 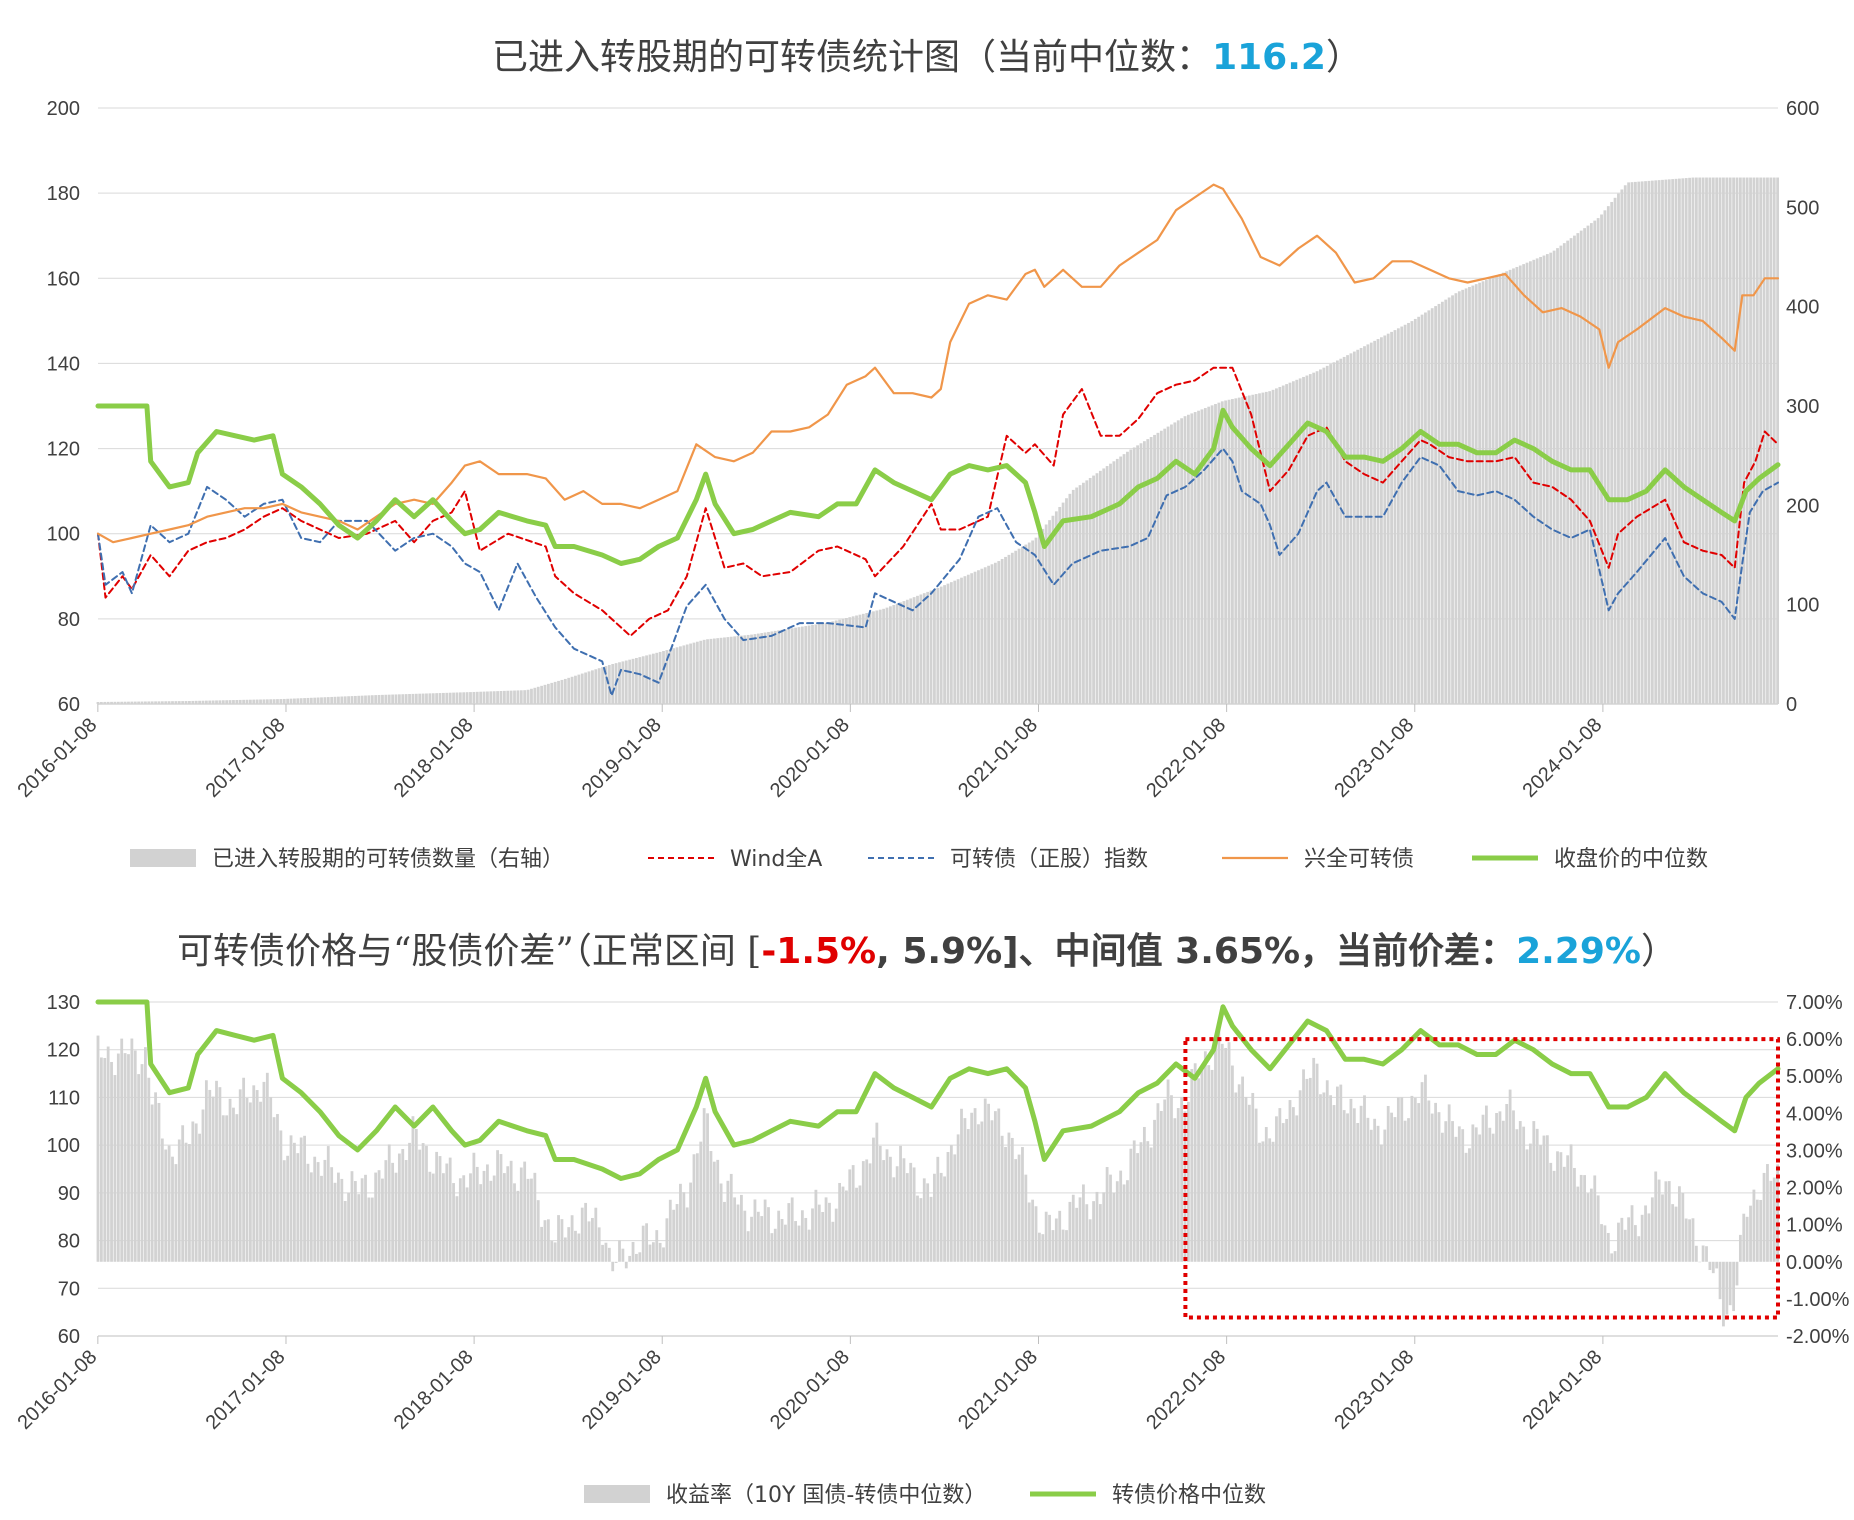 I want to click on y-left-tick-label: 70, so click(x=69, y=1289).